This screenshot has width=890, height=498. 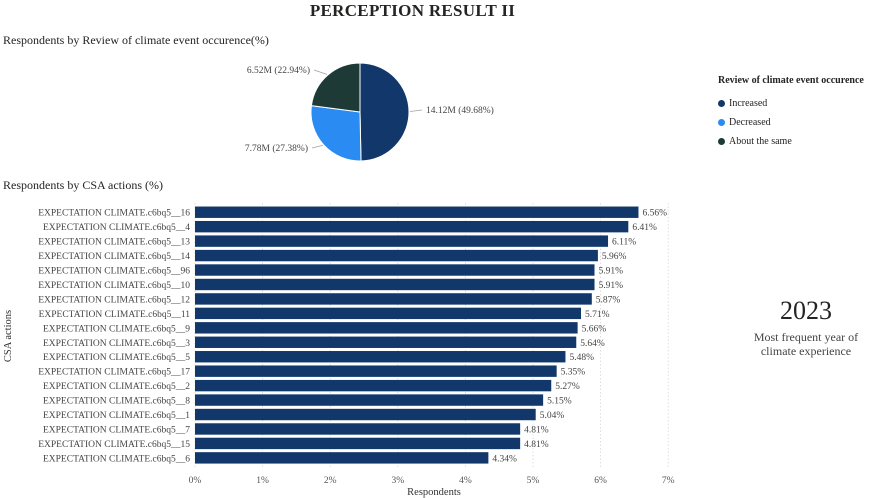 I want to click on bar-chart-title: Respondents by CSA actions (%), so click(x=83, y=185).